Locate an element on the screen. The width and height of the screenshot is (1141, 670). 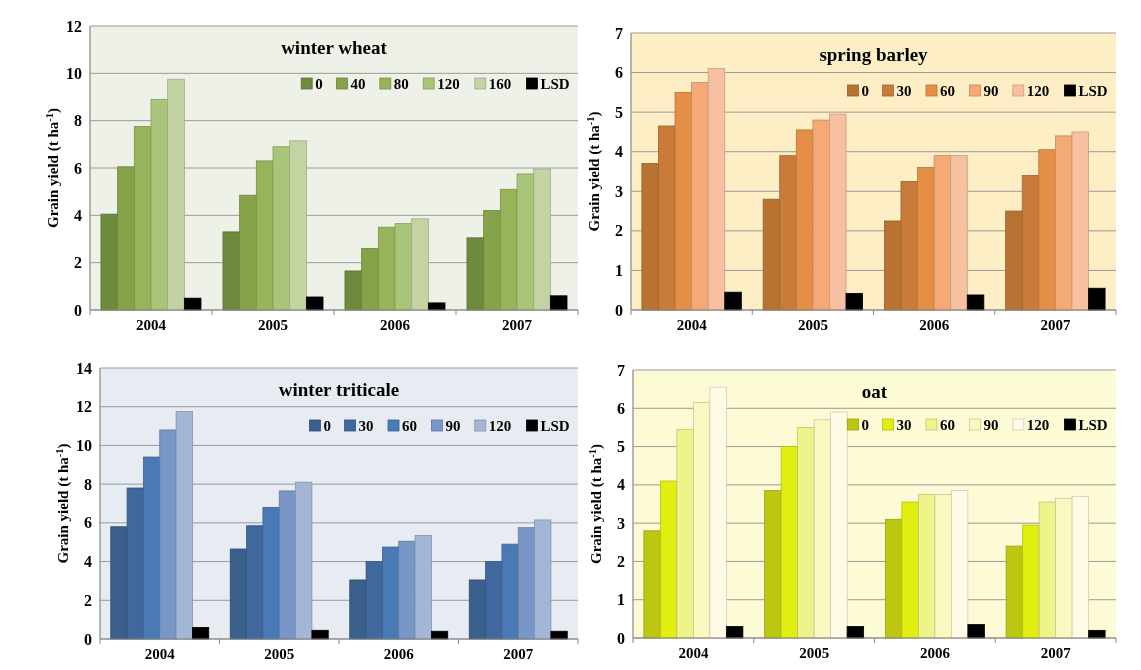
legend-label: 160 is located at coordinates (500, 84).